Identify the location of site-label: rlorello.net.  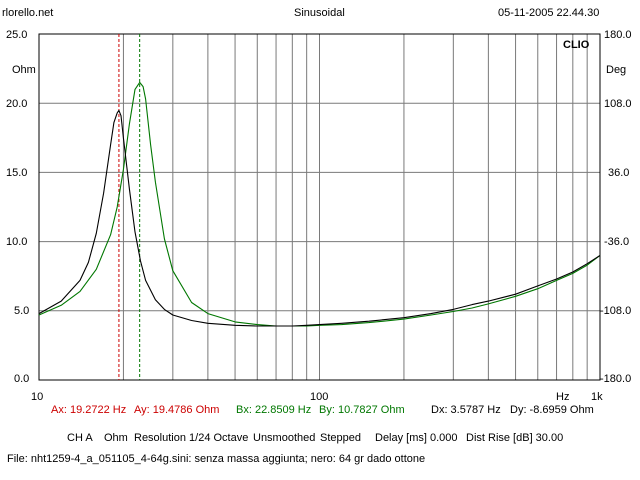
(28, 13).